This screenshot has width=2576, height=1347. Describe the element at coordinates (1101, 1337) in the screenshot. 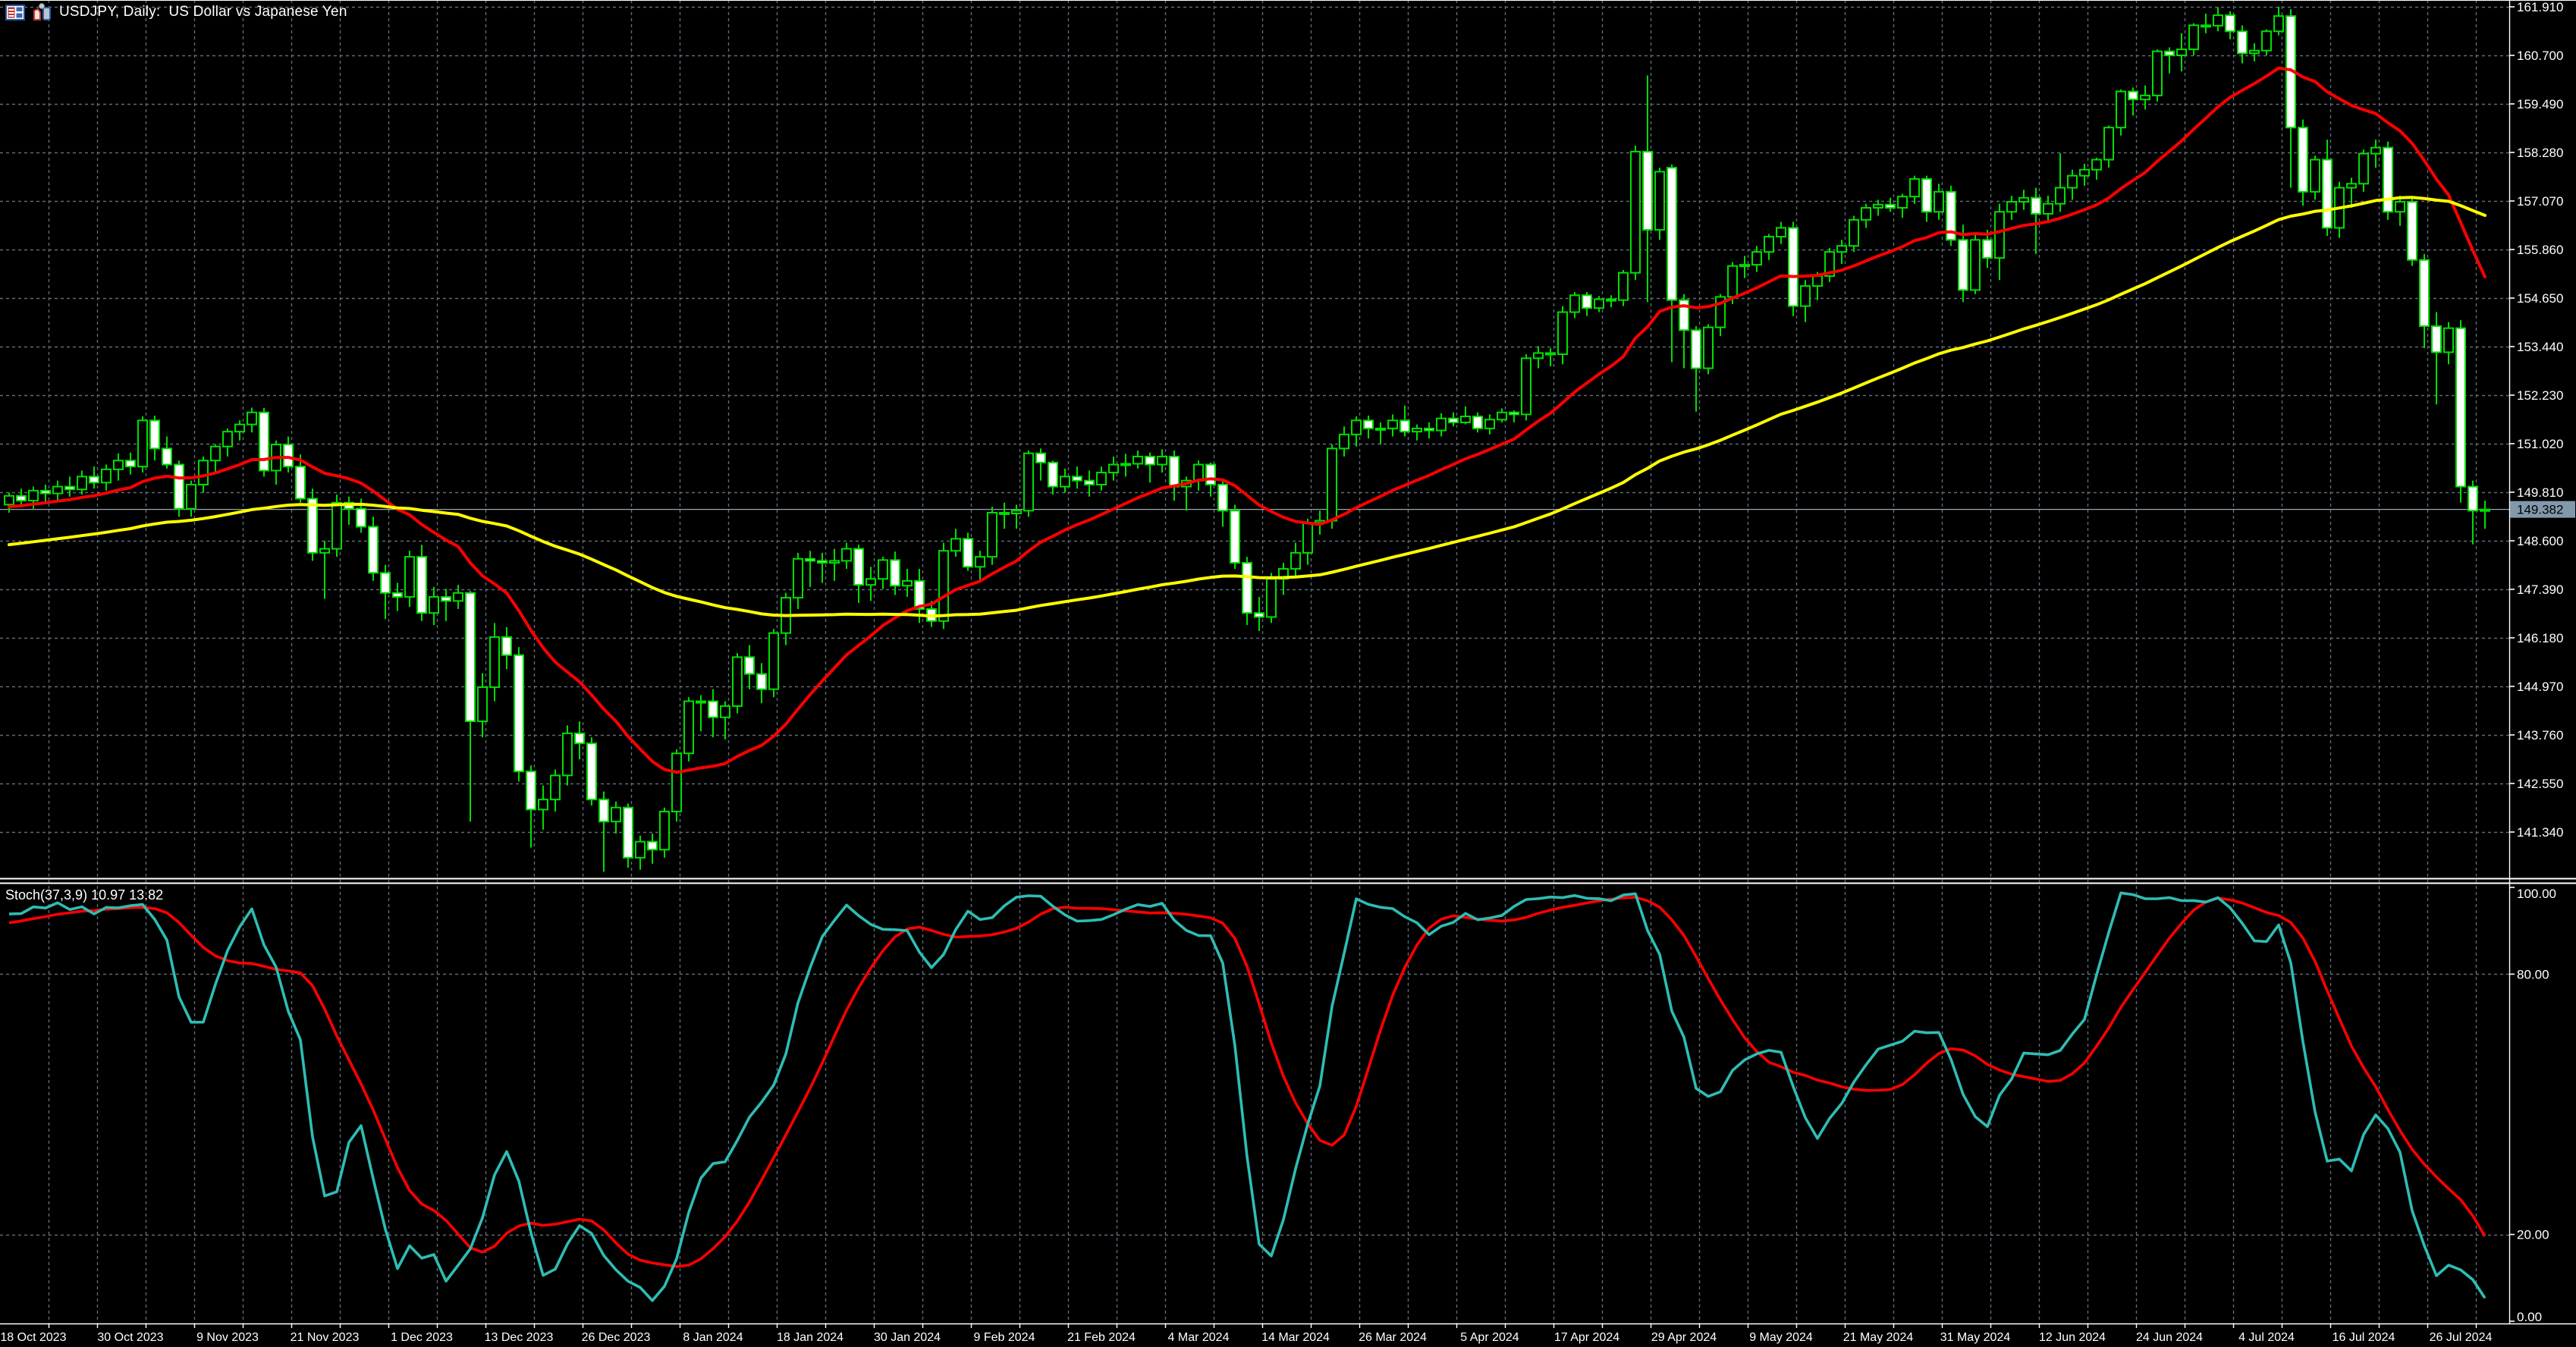

I see `date-label: 21 Feb 2024` at that location.